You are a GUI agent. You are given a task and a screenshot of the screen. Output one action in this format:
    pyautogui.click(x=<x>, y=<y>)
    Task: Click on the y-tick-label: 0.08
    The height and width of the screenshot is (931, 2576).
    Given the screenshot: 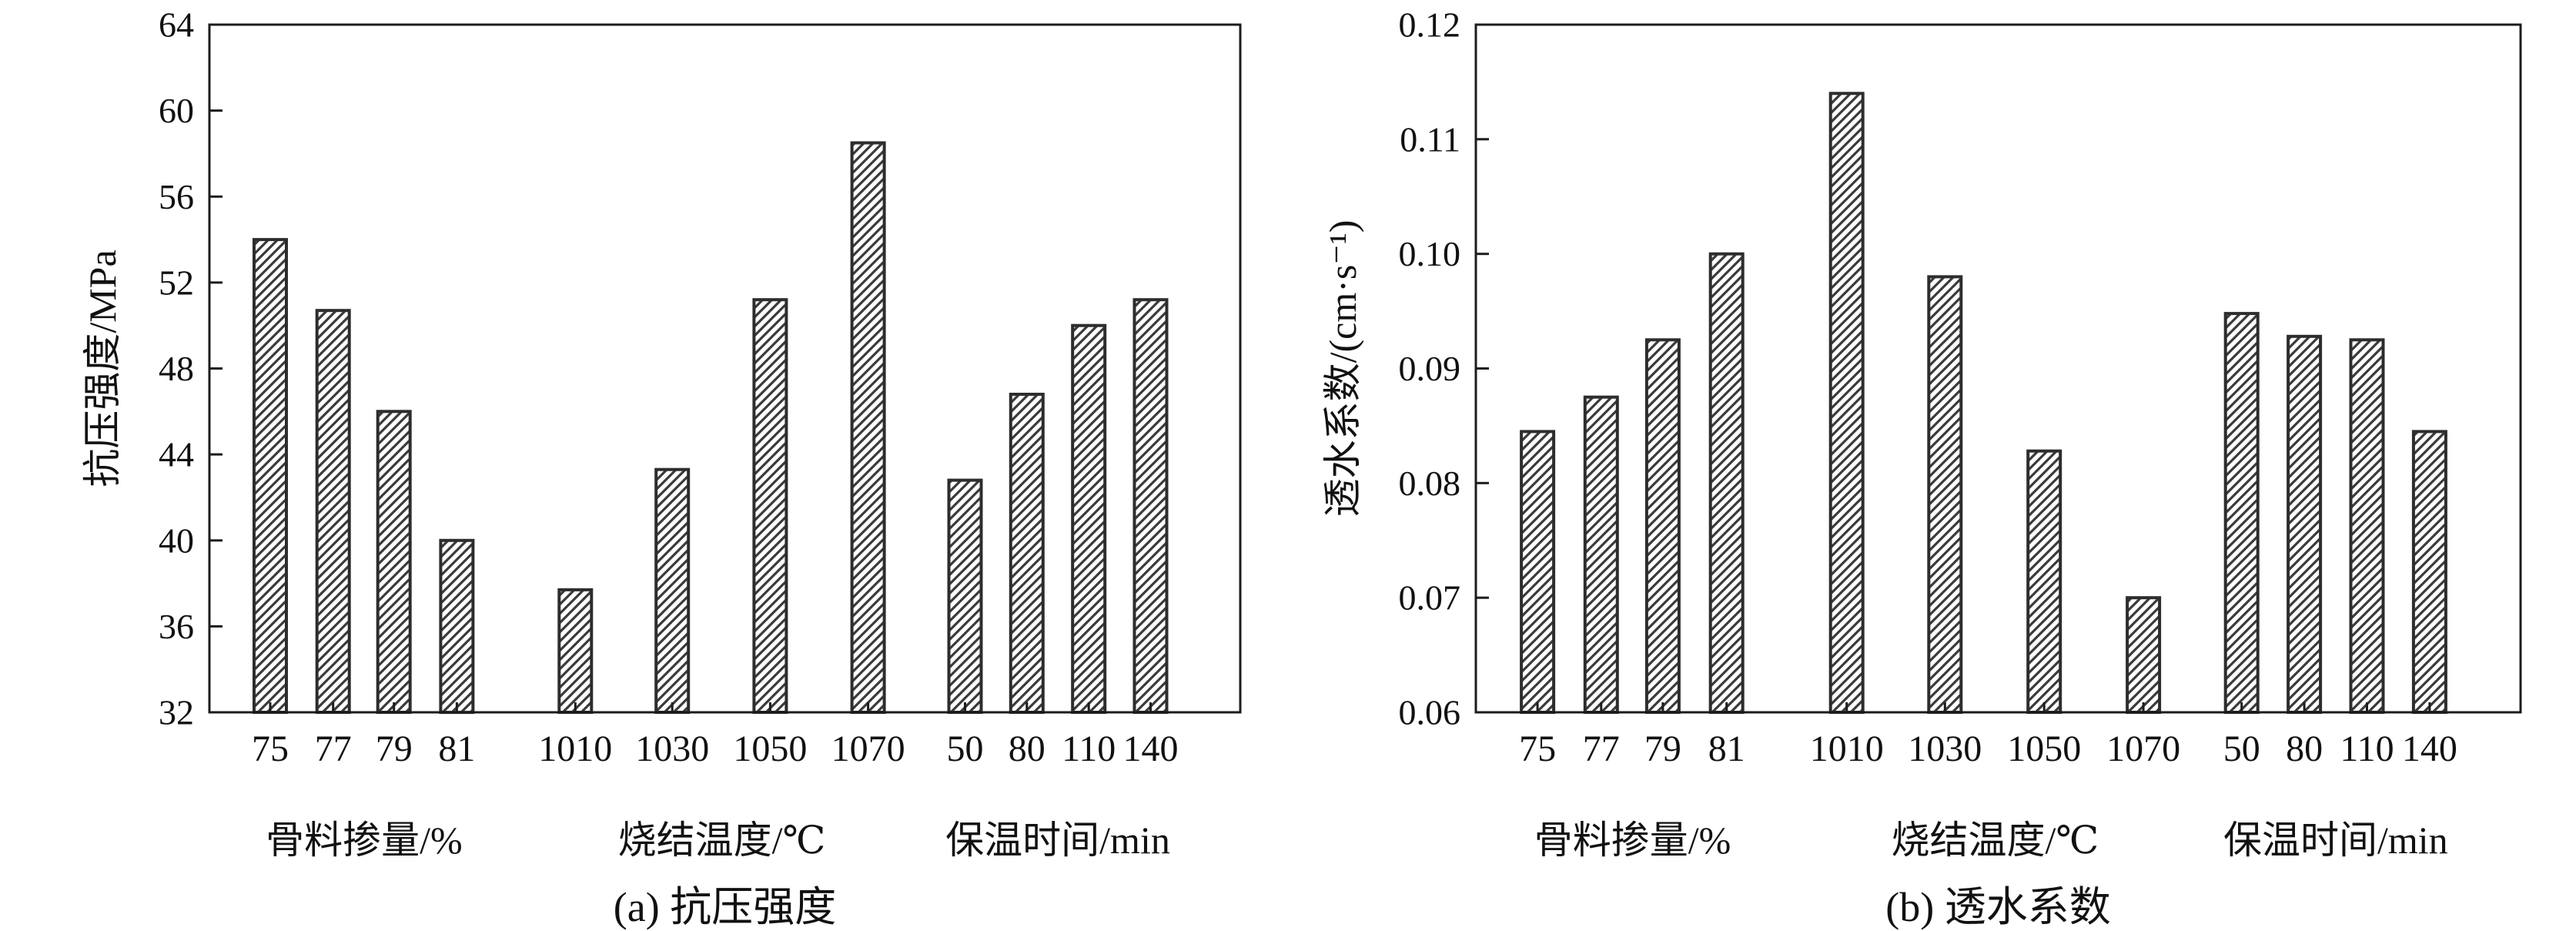 What is the action you would take?
    pyautogui.click(x=1430, y=484)
    